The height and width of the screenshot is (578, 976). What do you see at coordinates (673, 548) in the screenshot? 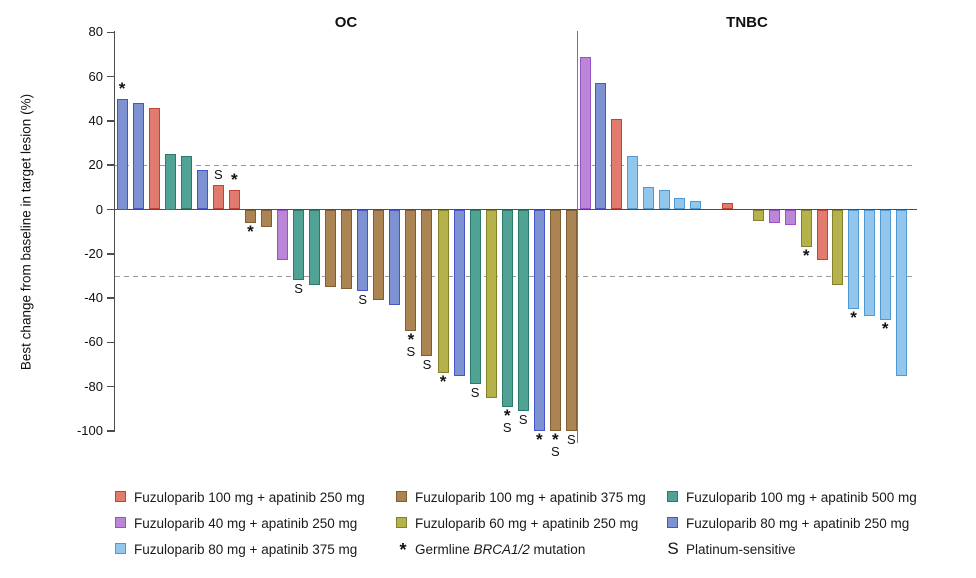
I see `platinum-symbol-icon: S` at bounding box center [673, 548].